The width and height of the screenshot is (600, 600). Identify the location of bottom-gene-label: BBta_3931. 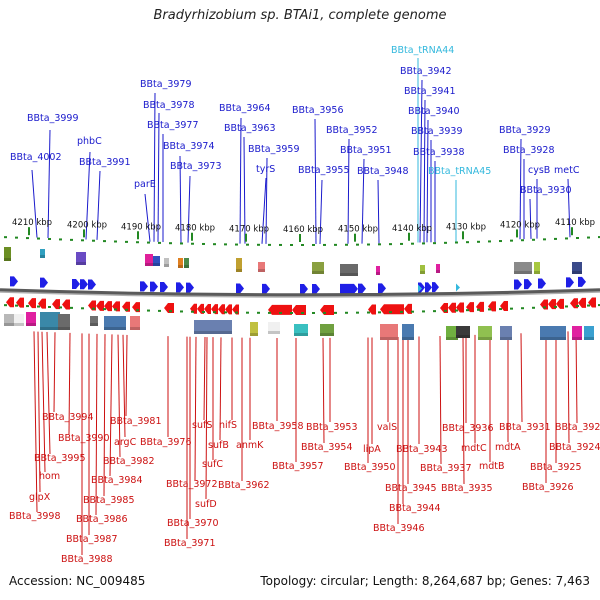
(525, 427).